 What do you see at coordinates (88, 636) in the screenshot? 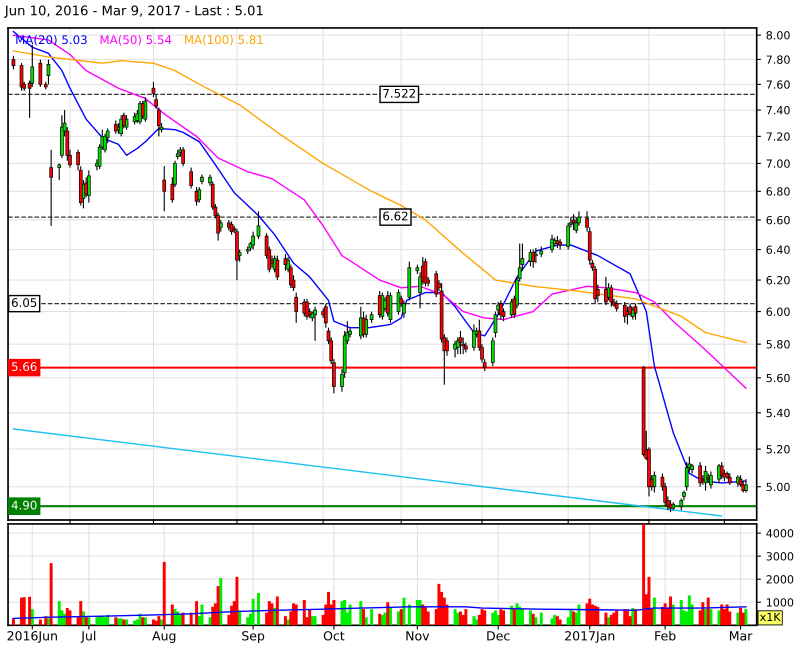
I see `x-tick-label: Jul` at bounding box center [88, 636].